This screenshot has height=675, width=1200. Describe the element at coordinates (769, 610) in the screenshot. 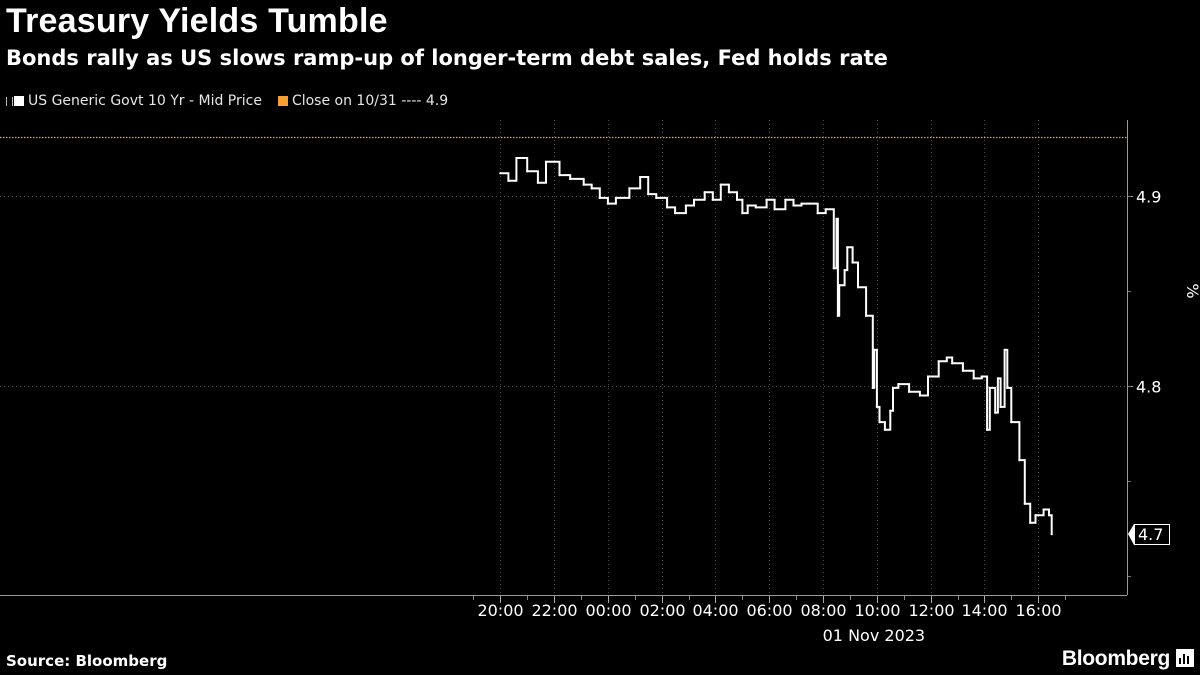

I see `x-tick-label: 06:00` at that location.